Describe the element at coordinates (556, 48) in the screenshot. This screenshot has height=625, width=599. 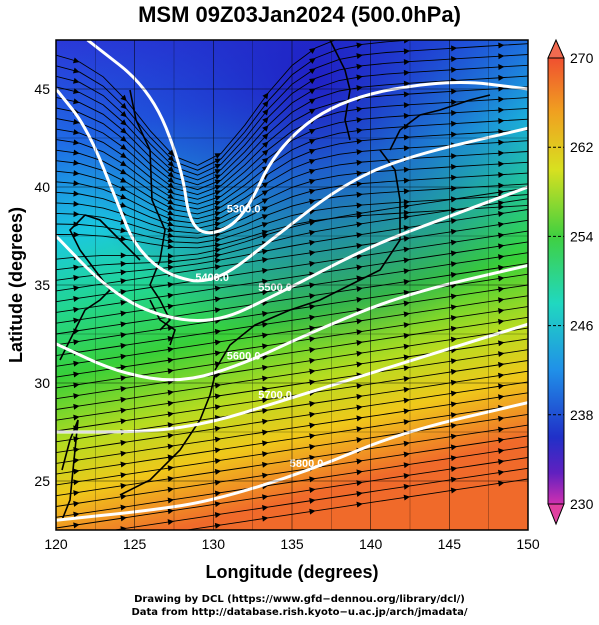
I see `colorbar-high-arrow` at that location.